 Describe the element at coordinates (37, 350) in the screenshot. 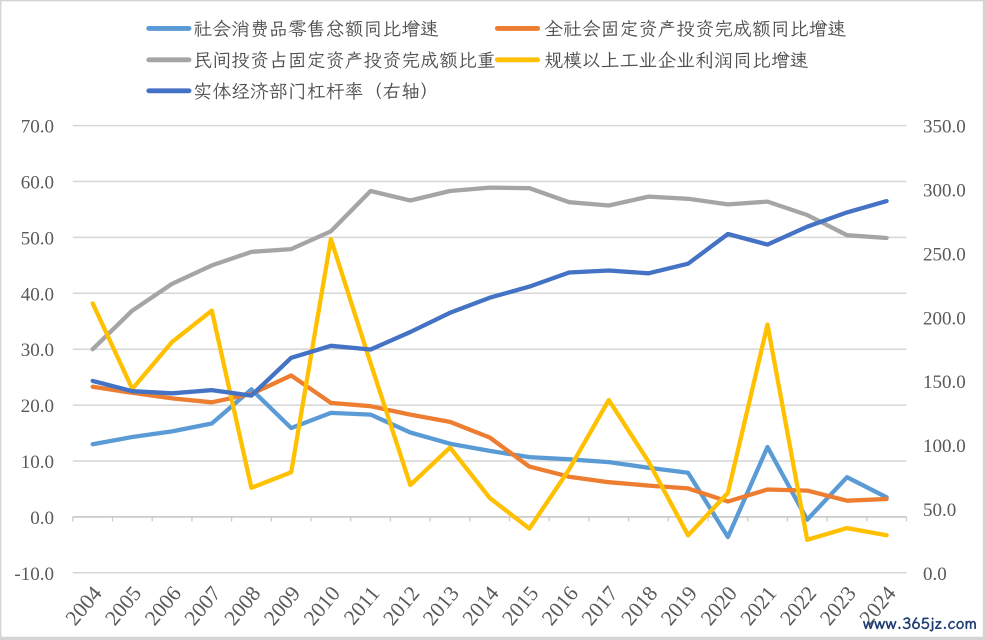

I see `svg-text: 30.0` at that location.